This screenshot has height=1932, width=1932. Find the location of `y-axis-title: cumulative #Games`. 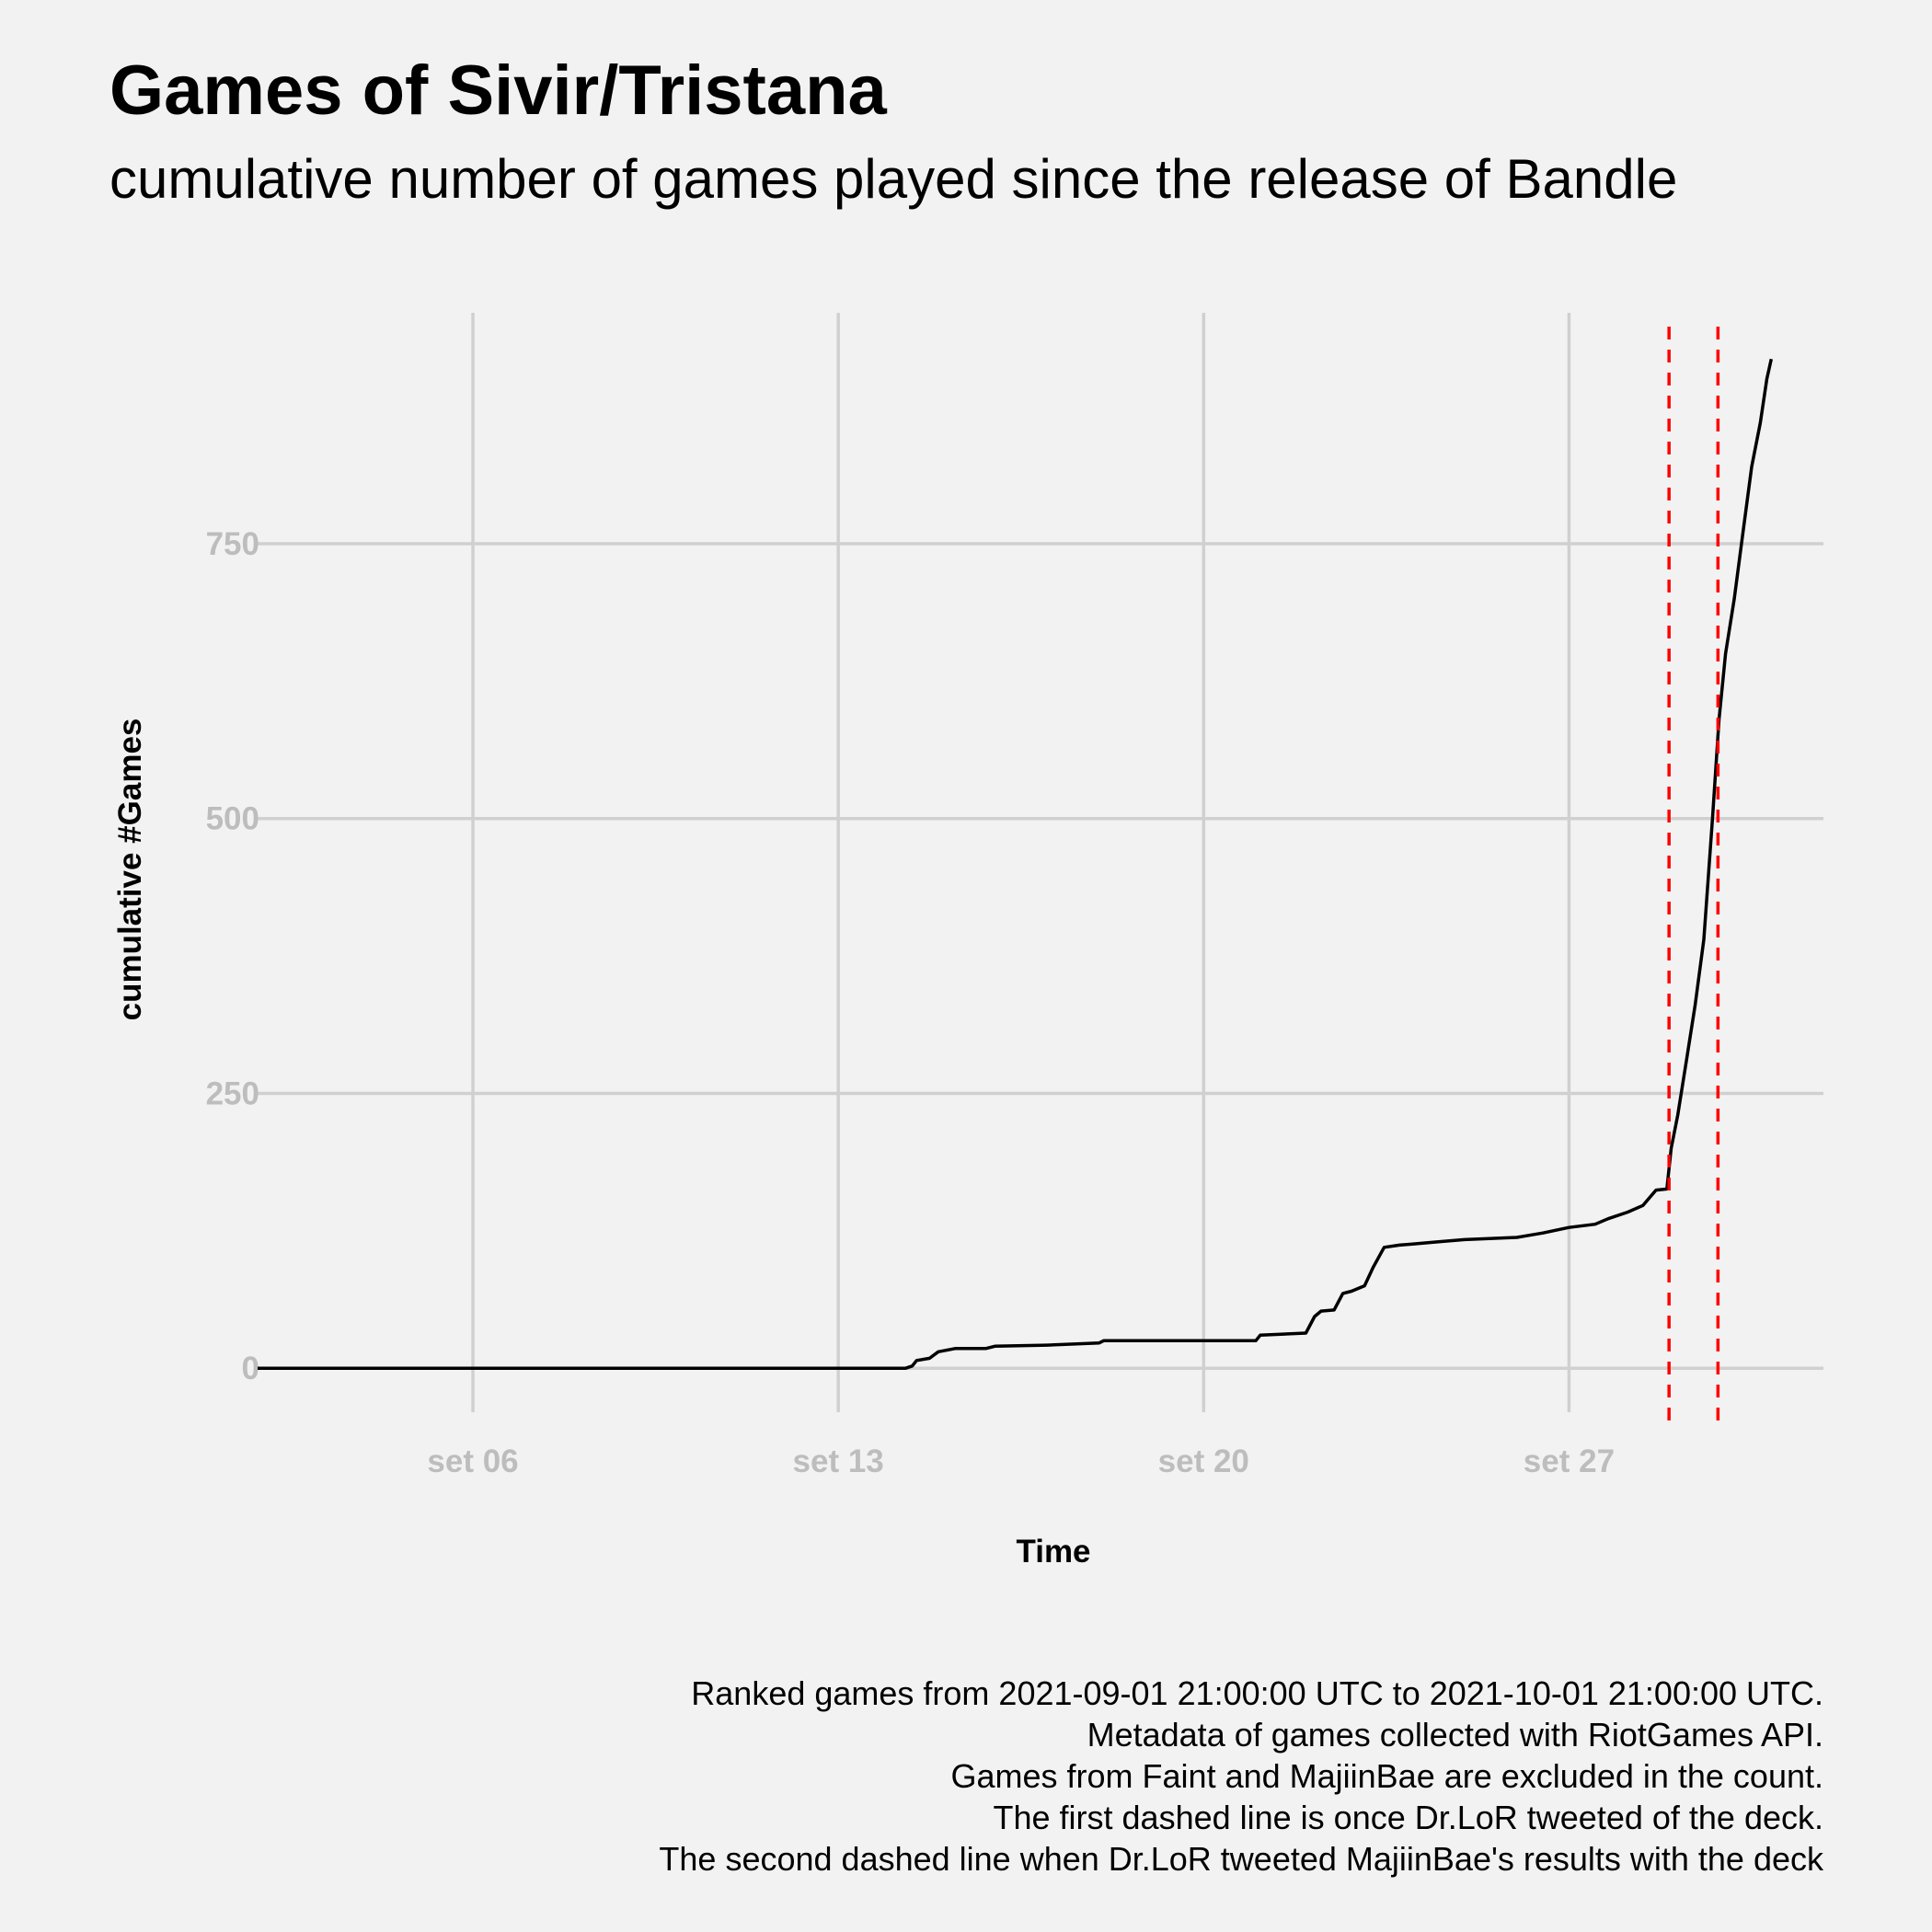

y-axis-title: cumulative #Games is located at coordinates (130, 870).